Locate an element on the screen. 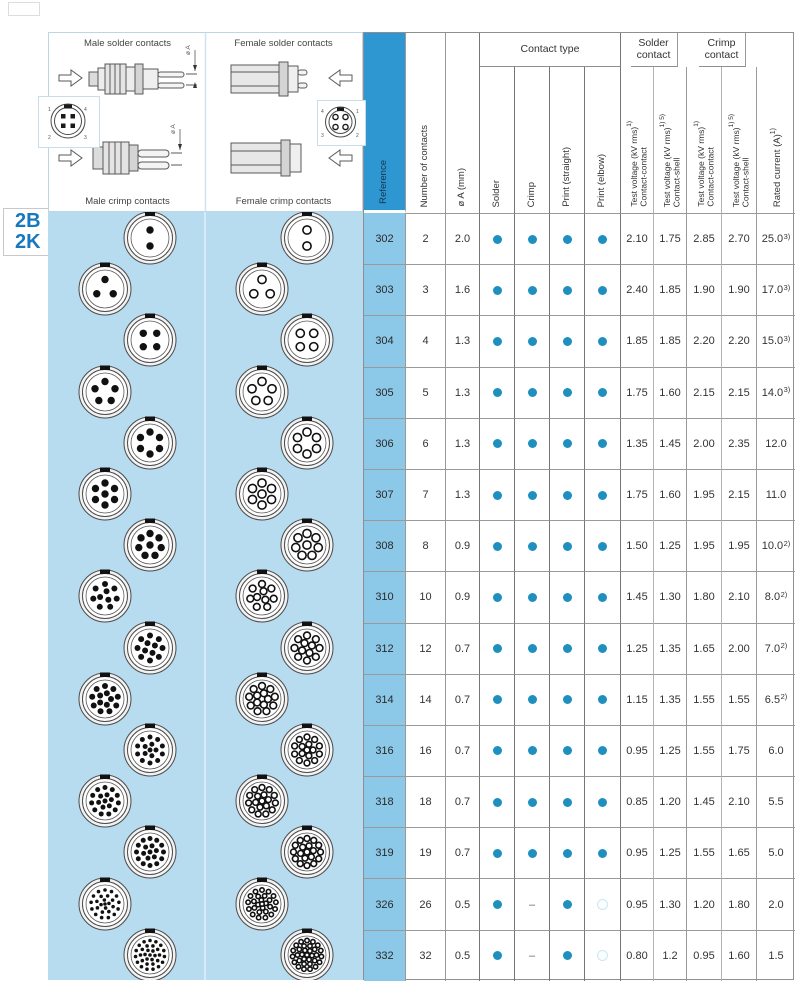 The image size is (800, 998). diameter-cell: 0.9 is located at coordinates (463, 546).